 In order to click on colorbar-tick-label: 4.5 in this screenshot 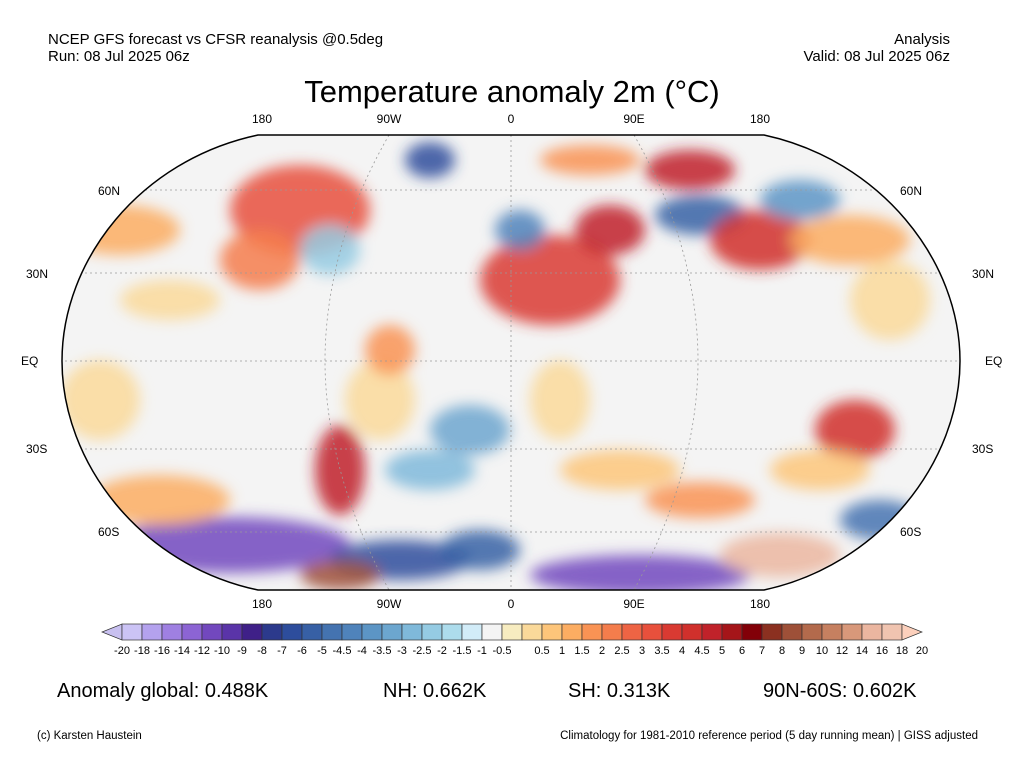, I will do `click(702, 651)`.